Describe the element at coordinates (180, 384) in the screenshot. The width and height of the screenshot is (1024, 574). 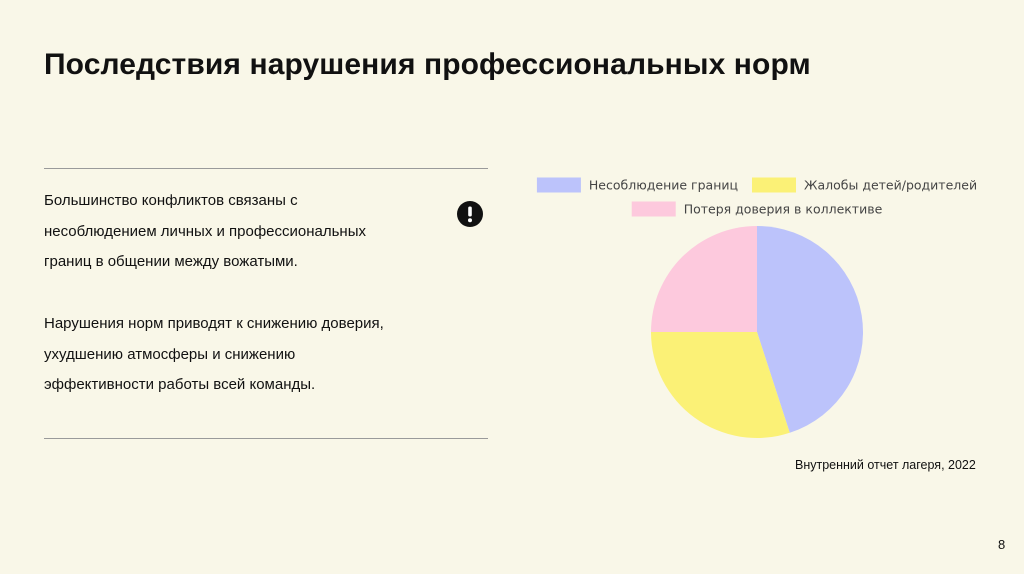
I see `paragraph-line: эффективности работы всей команды.` at that location.